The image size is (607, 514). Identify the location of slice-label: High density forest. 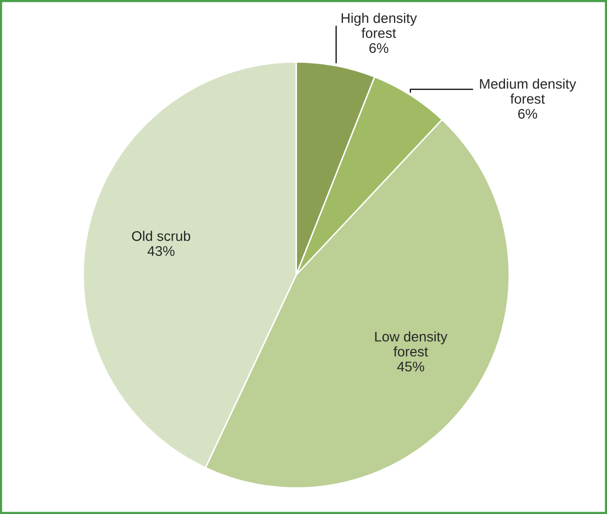
(379, 25).